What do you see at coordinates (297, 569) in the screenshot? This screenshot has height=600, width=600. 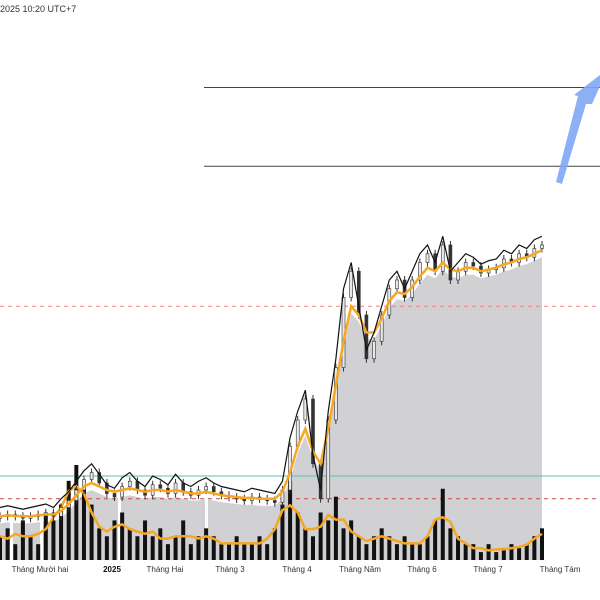 I see `x-tick-label: Tháng 4` at bounding box center [297, 569].